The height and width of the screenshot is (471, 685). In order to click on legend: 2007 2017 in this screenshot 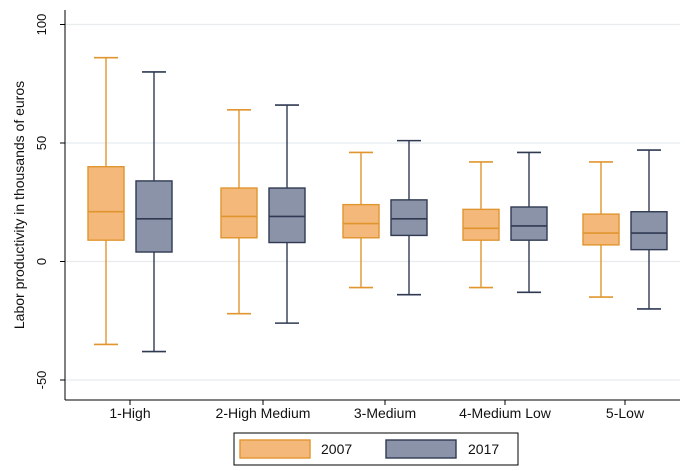, I will do `click(376, 449)`.